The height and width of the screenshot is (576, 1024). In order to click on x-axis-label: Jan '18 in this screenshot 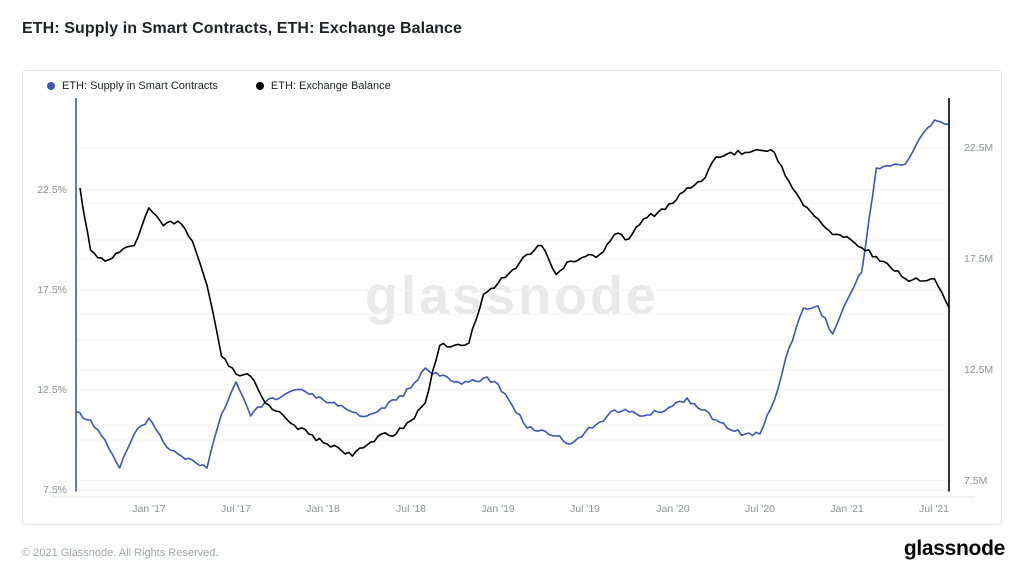, I will do `click(323, 509)`.